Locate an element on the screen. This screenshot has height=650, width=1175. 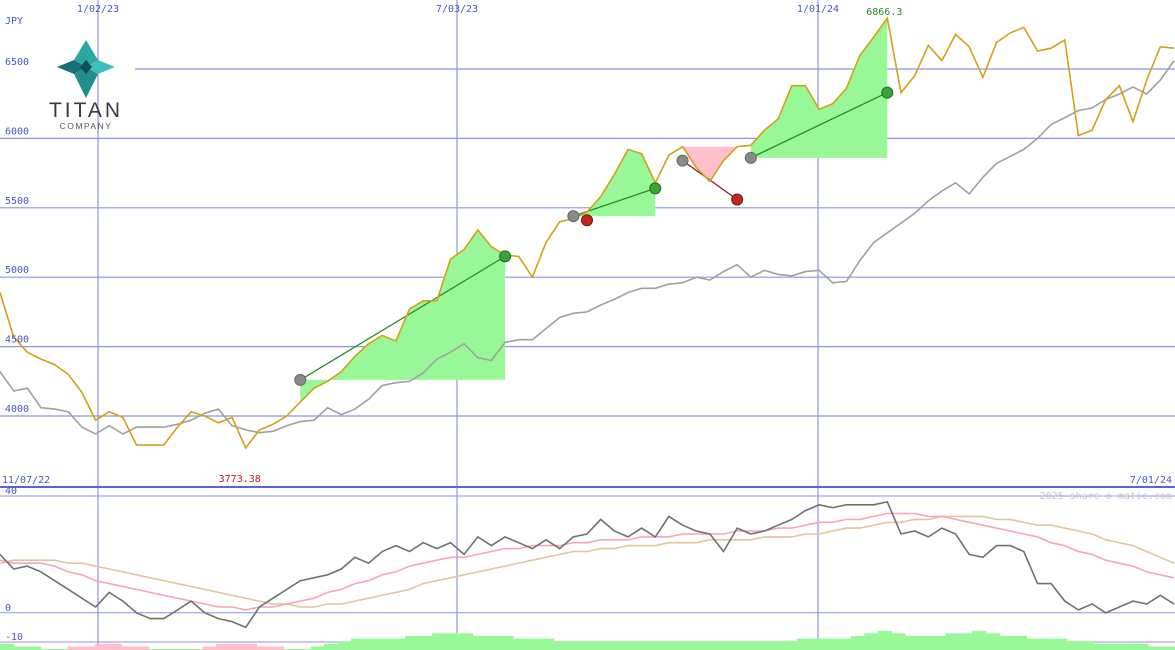
logo-wordmark: TITAN is located at coordinates (86, 110).